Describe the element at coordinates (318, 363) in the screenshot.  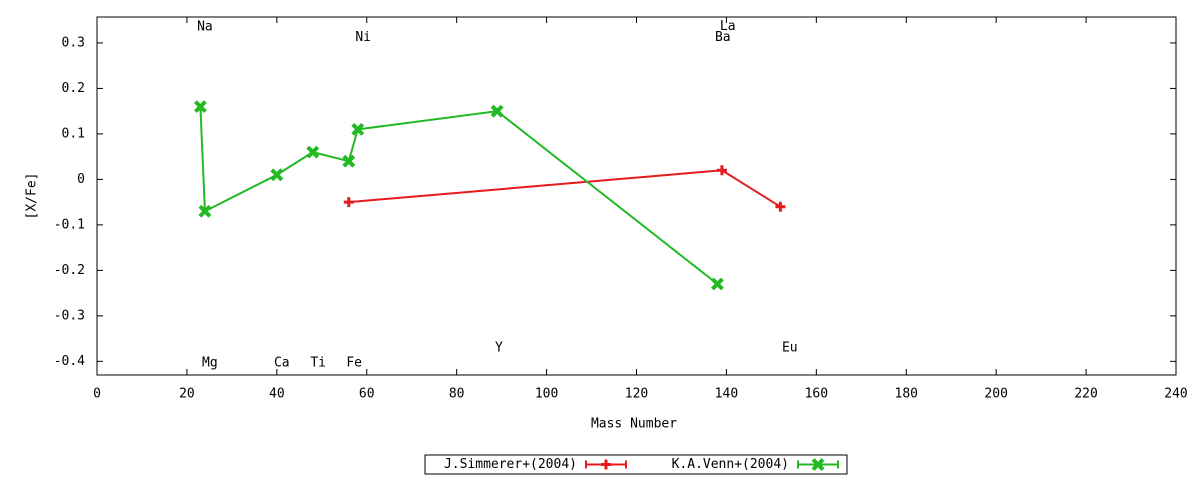
I see `annotation: Ti` at that location.